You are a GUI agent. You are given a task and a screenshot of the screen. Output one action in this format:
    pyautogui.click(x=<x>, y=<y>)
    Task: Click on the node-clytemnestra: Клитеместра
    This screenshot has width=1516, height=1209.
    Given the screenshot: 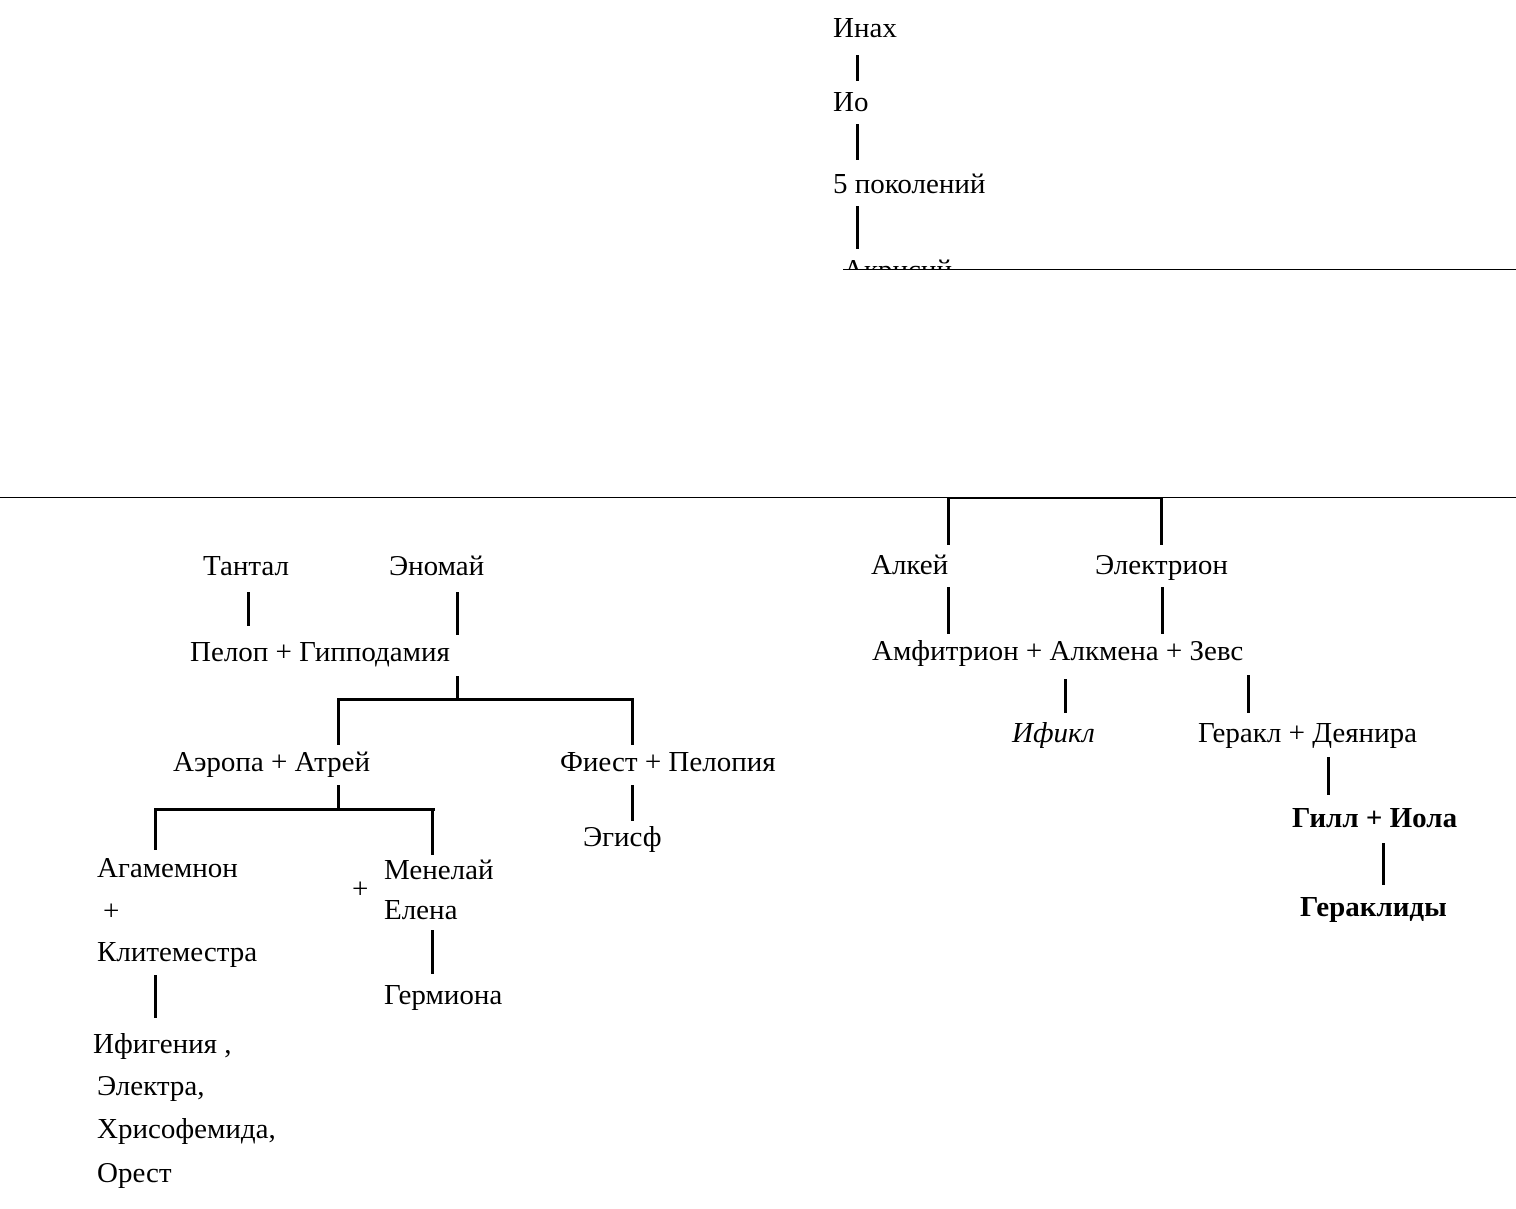 What is the action you would take?
    pyautogui.click(x=177, y=952)
    